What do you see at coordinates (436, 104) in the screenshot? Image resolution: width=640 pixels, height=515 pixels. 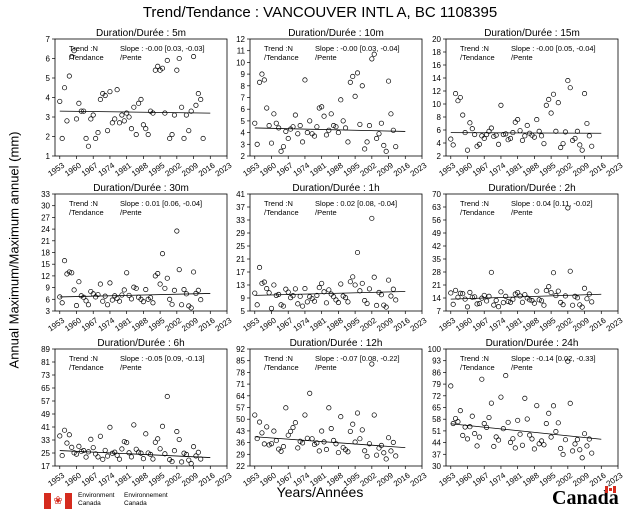 I see `y-tick-label: 10` at bounding box center [436, 104].